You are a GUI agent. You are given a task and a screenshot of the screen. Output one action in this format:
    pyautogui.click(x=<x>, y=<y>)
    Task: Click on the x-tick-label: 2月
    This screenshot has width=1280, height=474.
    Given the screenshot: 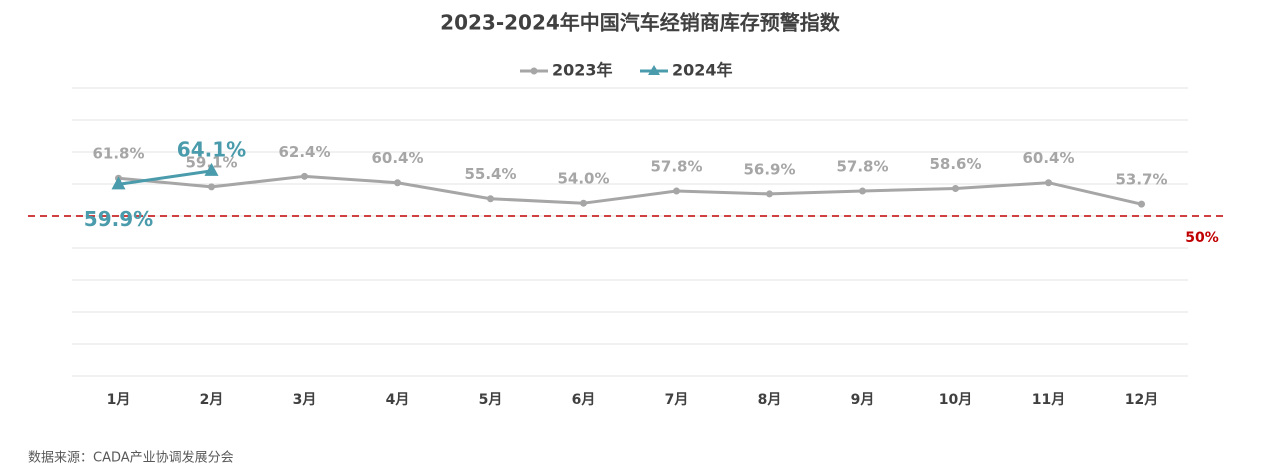 What is the action you would take?
    pyautogui.click(x=212, y=400)
    